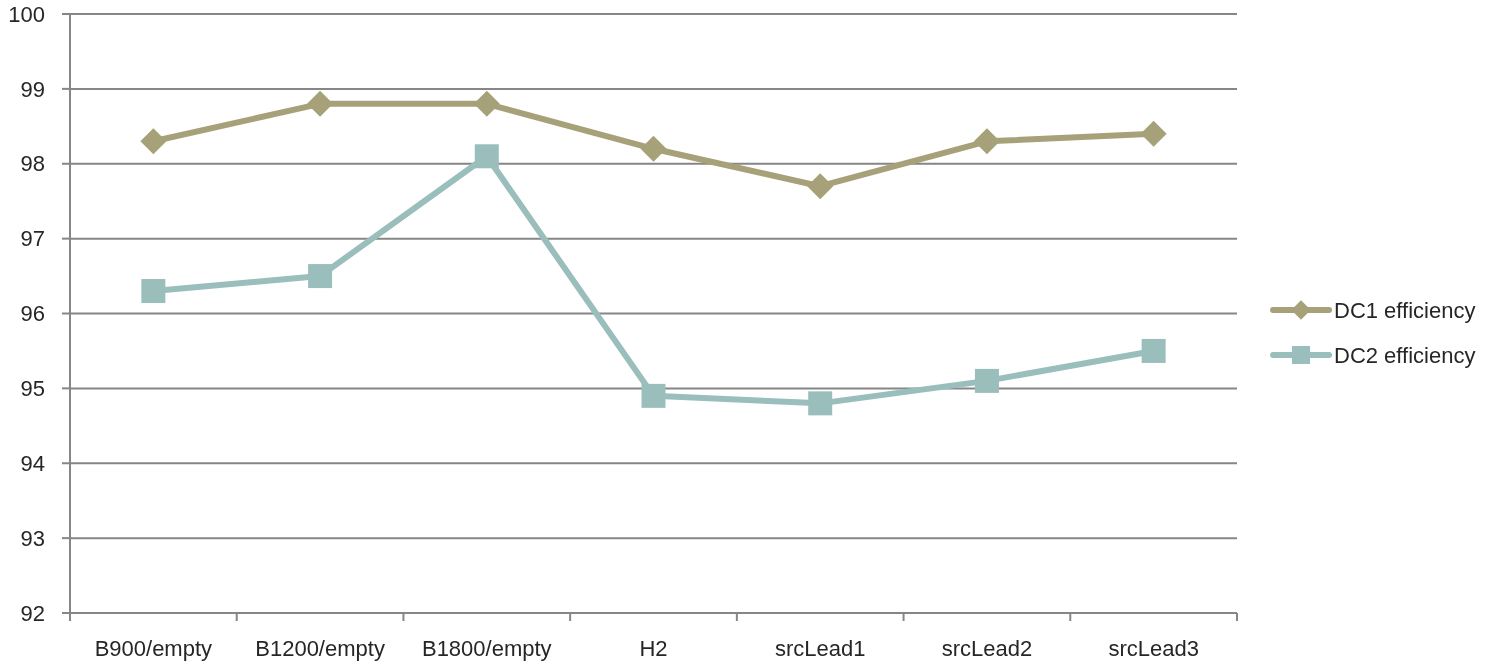 The image size is (1490, 664). What do you see at coordinates (153, 648) in the screenshot?
I see `x-tick-label: B900/empty` at bounding box center [153, 648].